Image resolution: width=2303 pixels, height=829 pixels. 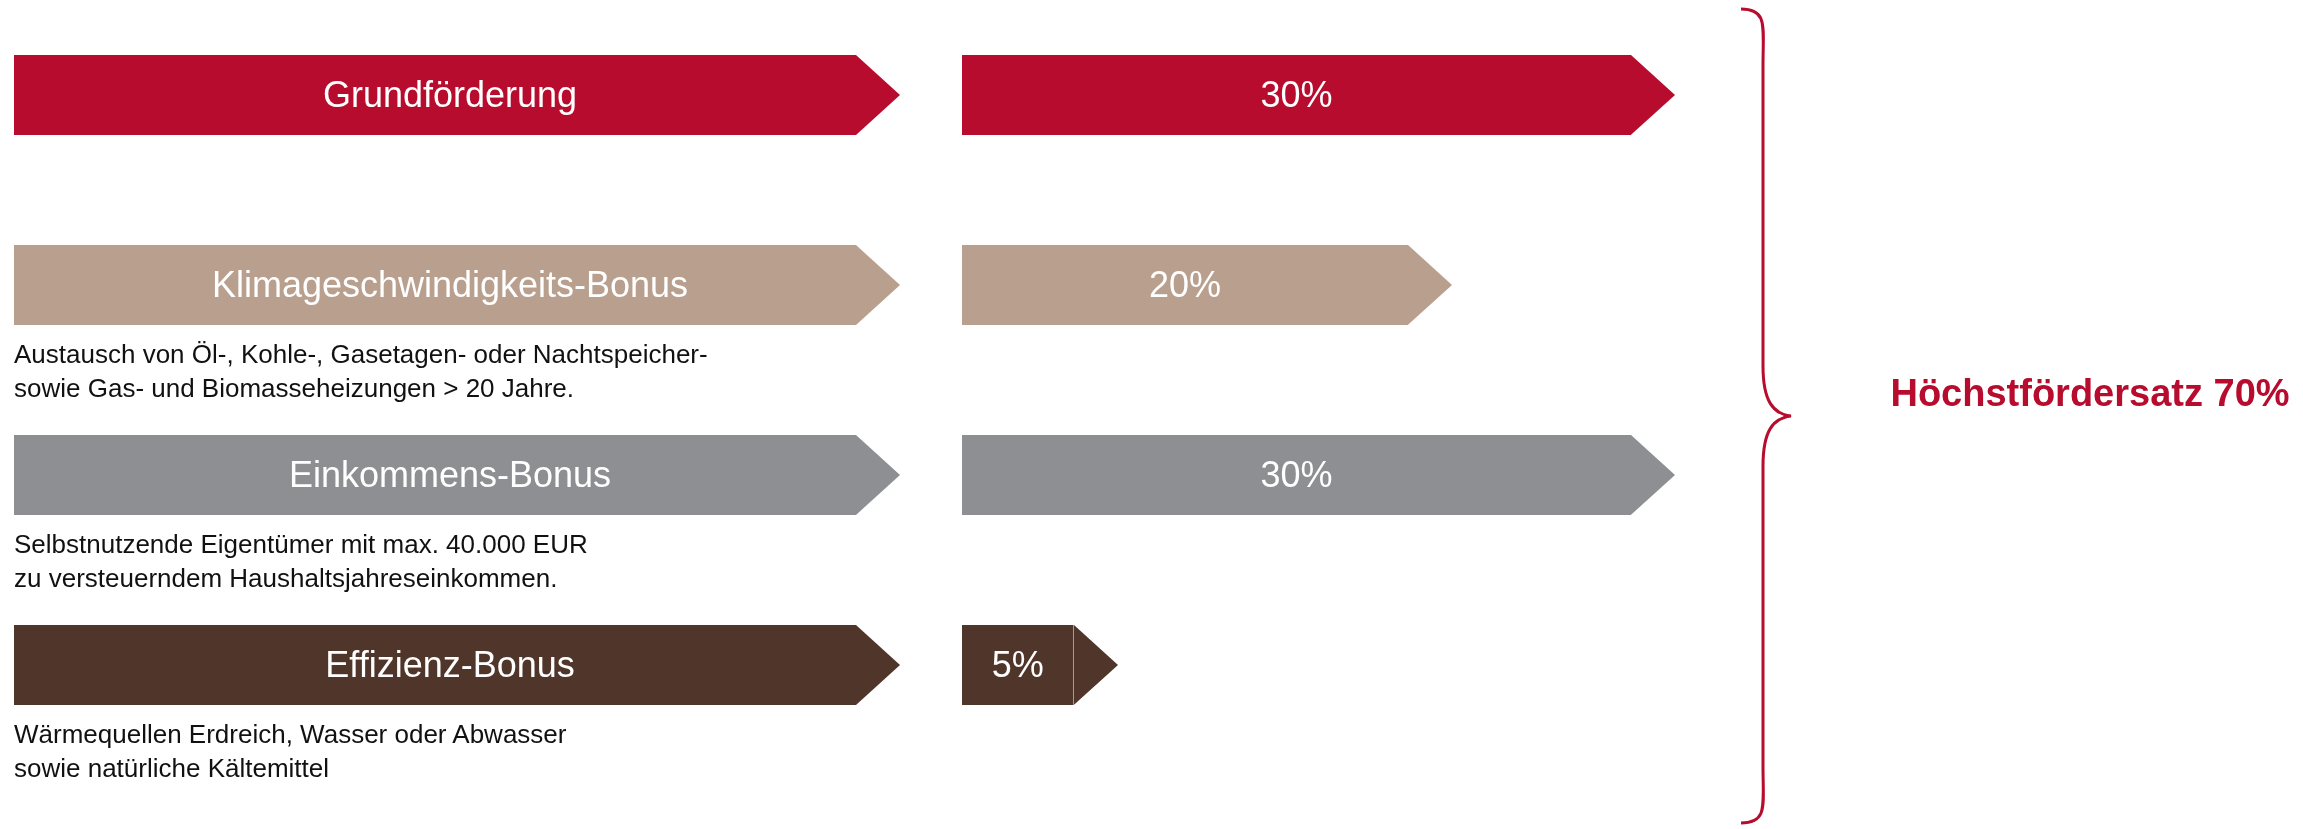 What do you see at coordinates (450, 284) in the screenshot?
I see `y-tick-label: Klimageschwindigkeits-Bonus` at bounding box center [450, 284].